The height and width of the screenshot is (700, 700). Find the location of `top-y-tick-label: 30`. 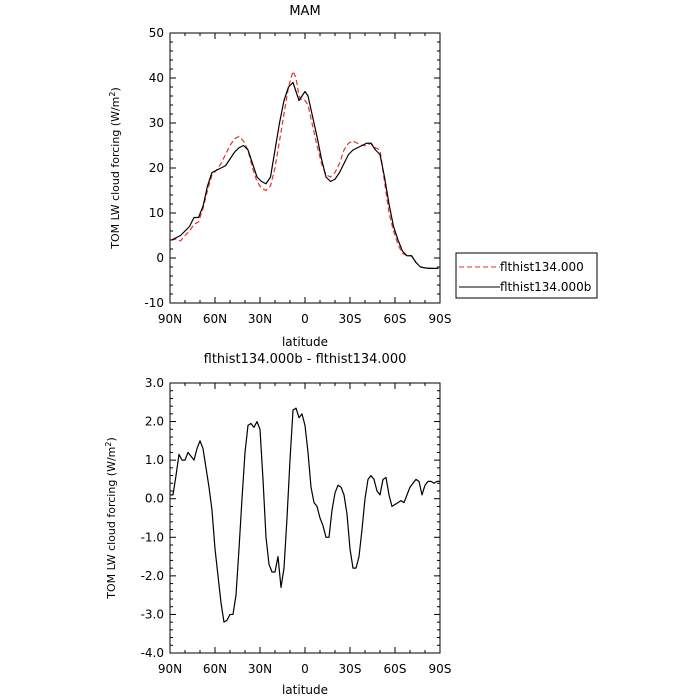

top-y-tick-label: 30 is located at coordinates (156, 123).